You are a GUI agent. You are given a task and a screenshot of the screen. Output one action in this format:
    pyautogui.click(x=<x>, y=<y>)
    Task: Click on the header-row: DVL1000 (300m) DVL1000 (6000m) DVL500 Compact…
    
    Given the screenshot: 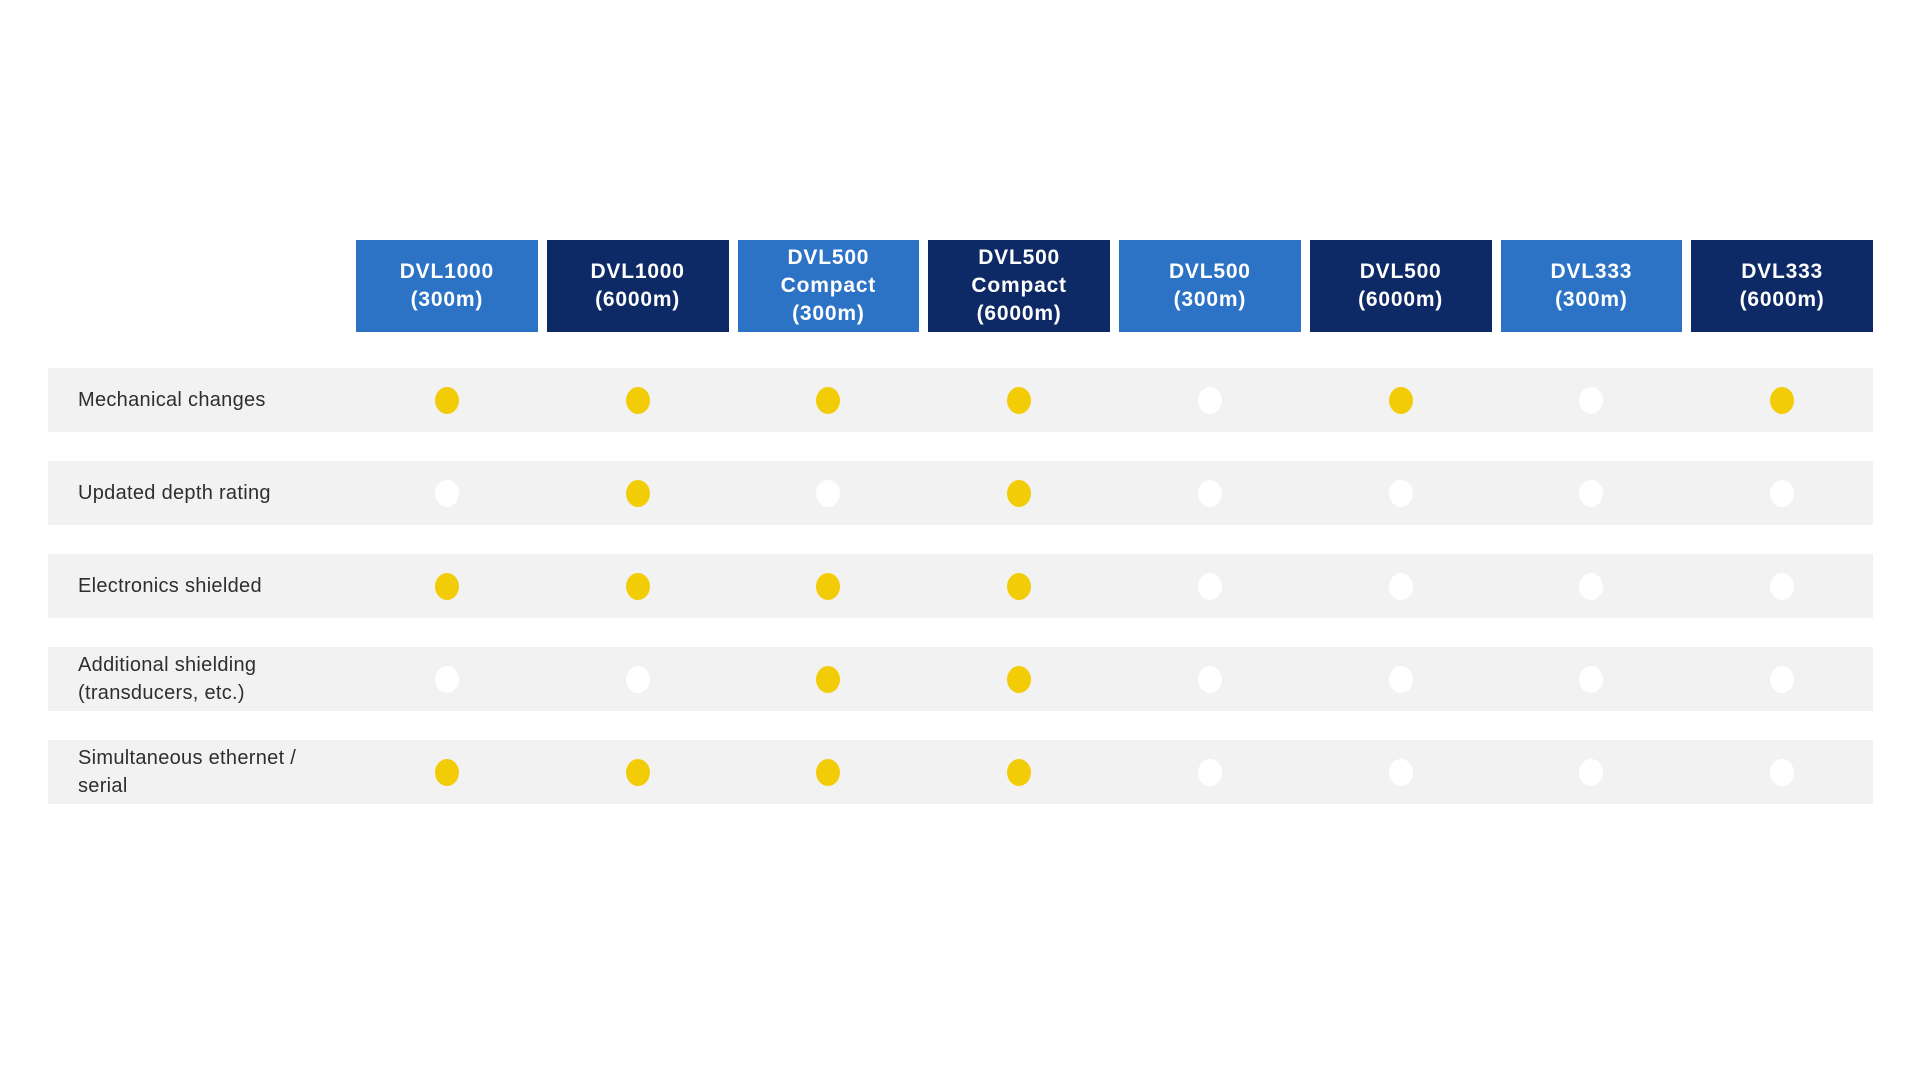 What is the action you would take?
    pyautogui.click(x=960, y=286)
    